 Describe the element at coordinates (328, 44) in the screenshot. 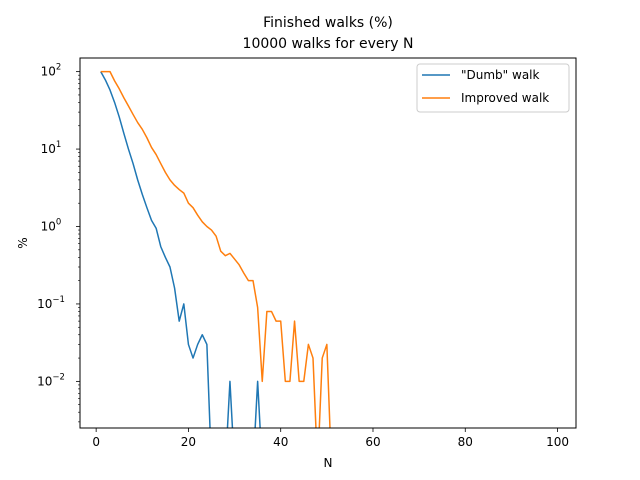

I see `chart-subtitle: 10000 walks for every N` at that location.